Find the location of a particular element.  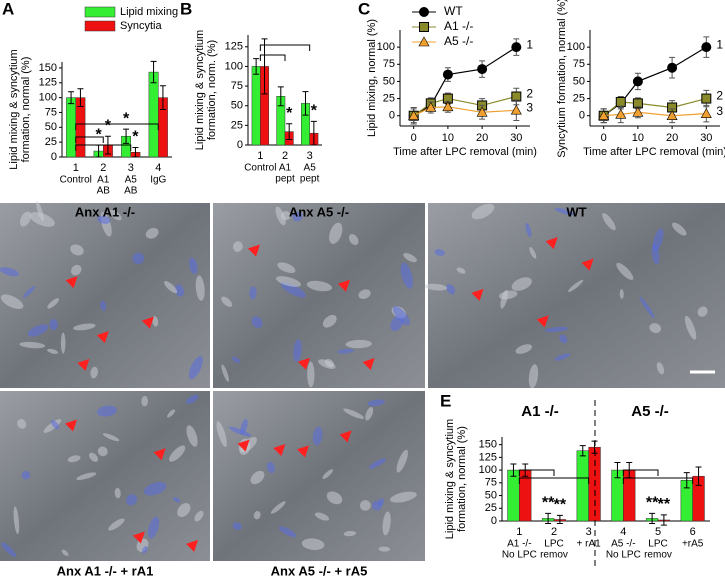

legend-swatch is located at coordinates (100, 12).